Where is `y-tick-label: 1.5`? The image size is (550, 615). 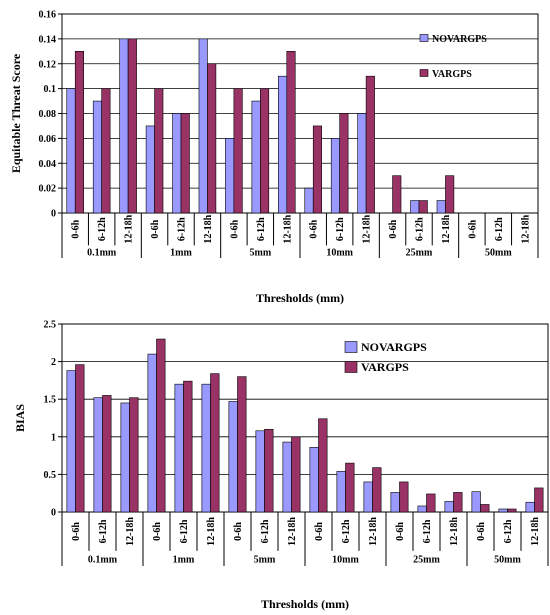
y-tick-label: 1.5 is located at coordinates (50, 400).